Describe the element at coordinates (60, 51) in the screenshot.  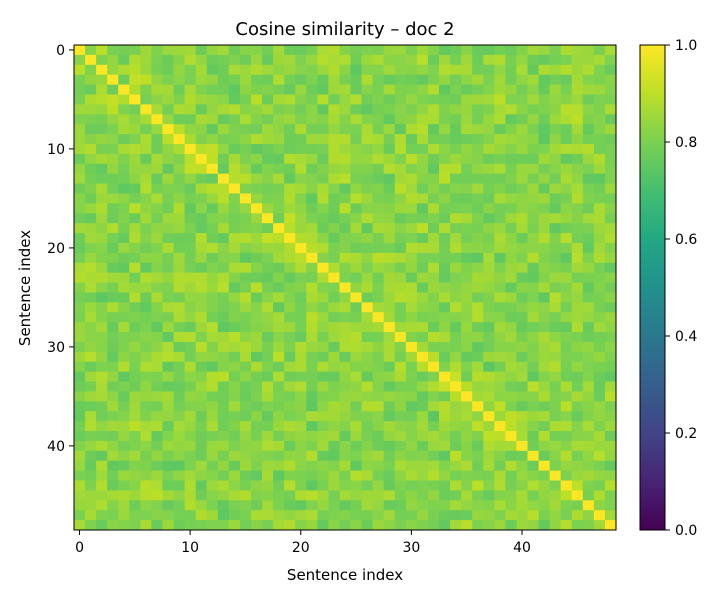
I see `y-tick-label: 0` at that location.